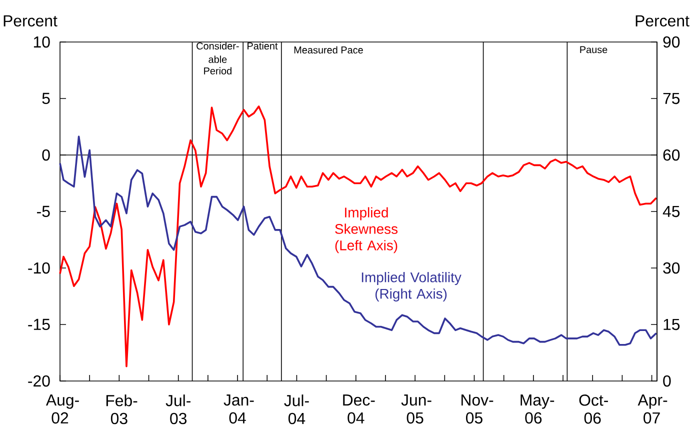 The width and height of the screenshot is (697, 443). I want to click on x-tick-label: Jul-03, so click(178, 409).